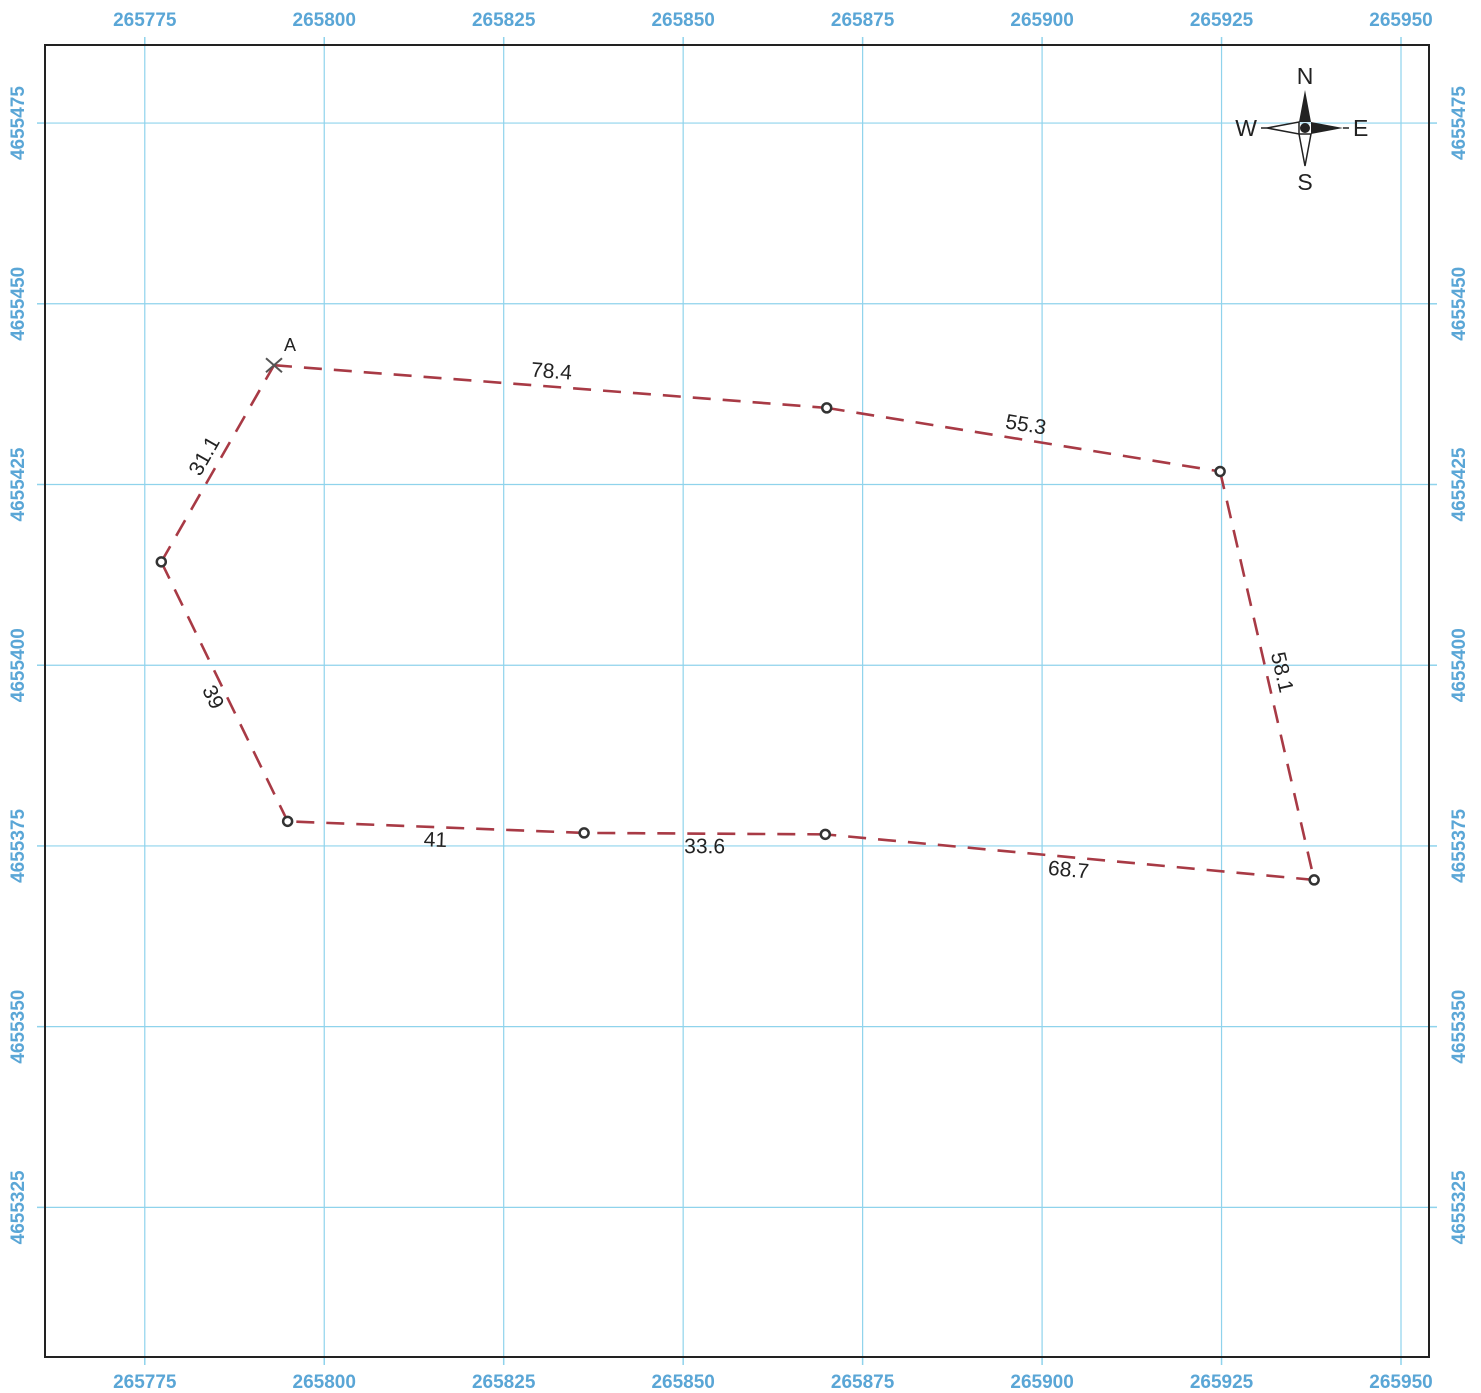 Image resolution: width=1481 pixels, height=1393 pixels. Describe the element at coordinates (1459, 484) in the screenshot. I see `y-tick-label-right: 4655425` at that location.